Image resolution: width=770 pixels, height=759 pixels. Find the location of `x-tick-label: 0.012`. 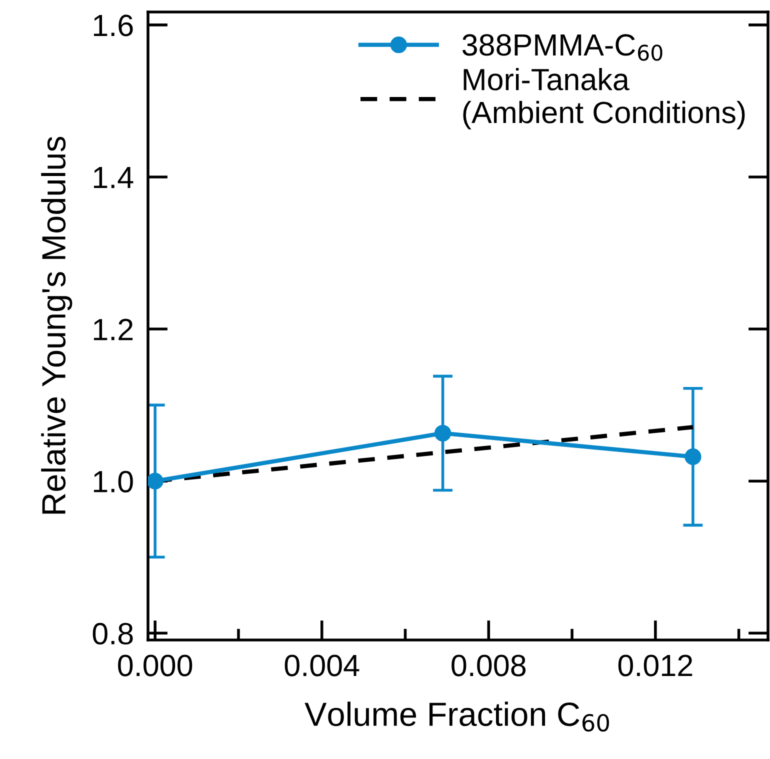

x-tick-label: 0.012 is located at coordinates (655, 665).